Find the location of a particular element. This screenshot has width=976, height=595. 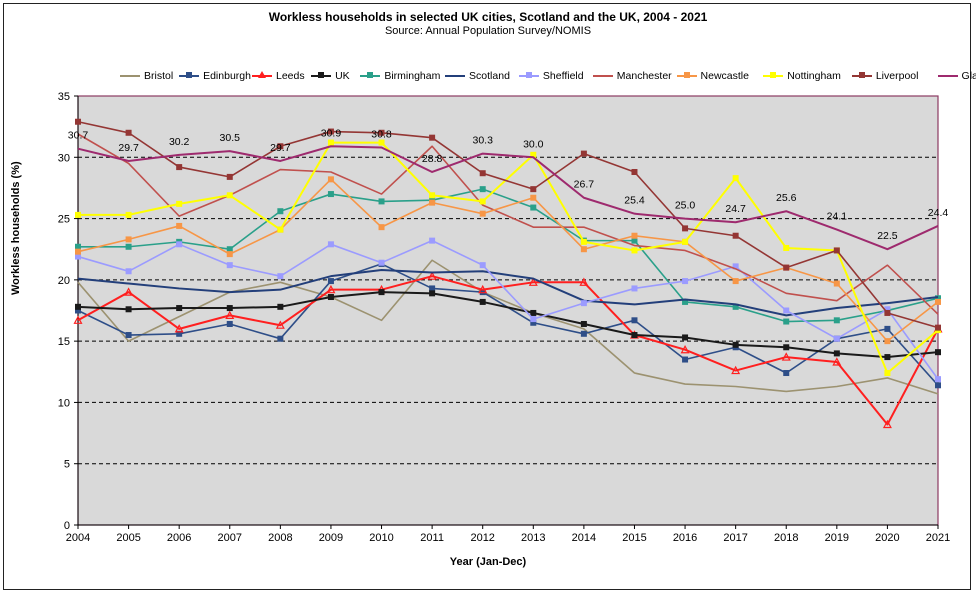

x-tick-label: 2017 is located at coordinates (735, 538).